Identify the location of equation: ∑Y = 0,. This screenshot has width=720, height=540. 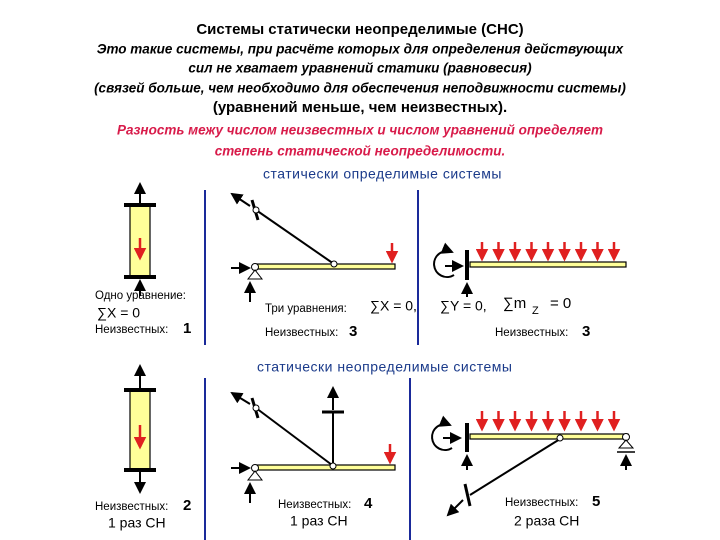
(463, 306).